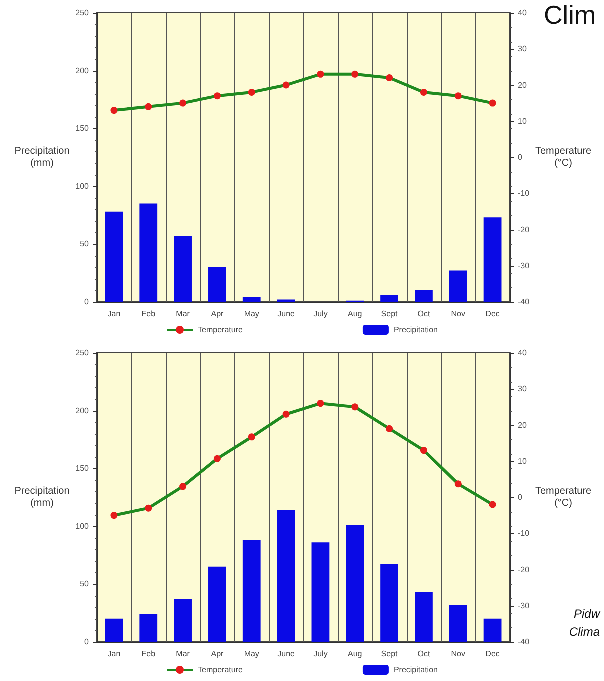 This screenshot has height=681, width=604. Describe the element at coordinates (570, 15) in the screenshot. I see `text: Clim` at that location.